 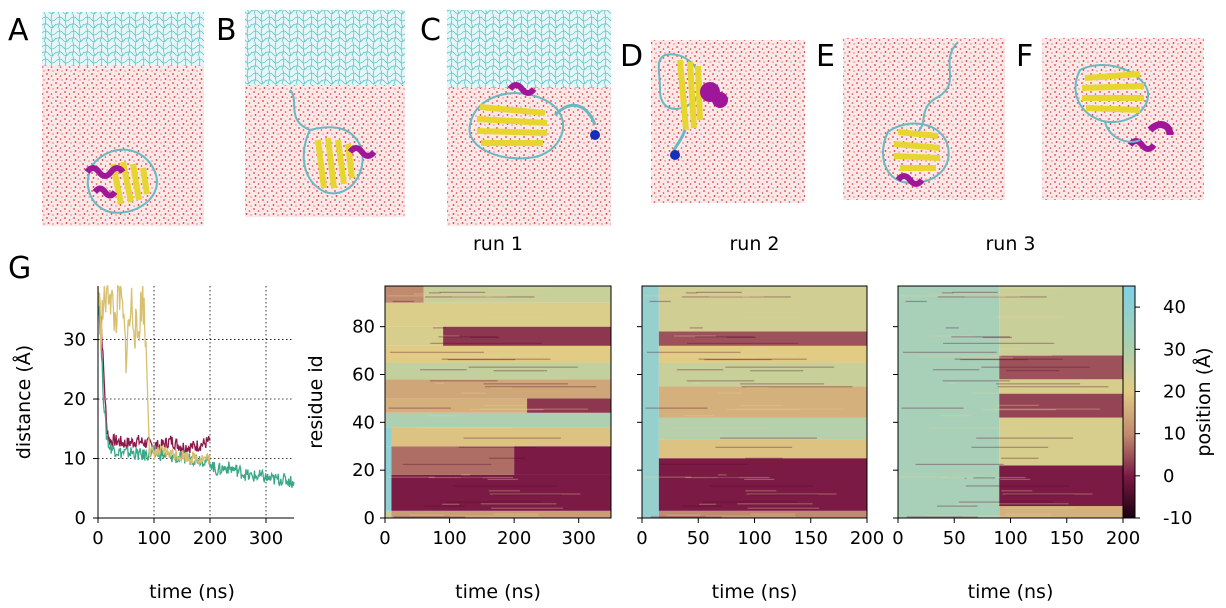 What do you see at coordinates (154, 375) in the screenshot?
I see `distance-series-line` at bounding box center [154, 375].